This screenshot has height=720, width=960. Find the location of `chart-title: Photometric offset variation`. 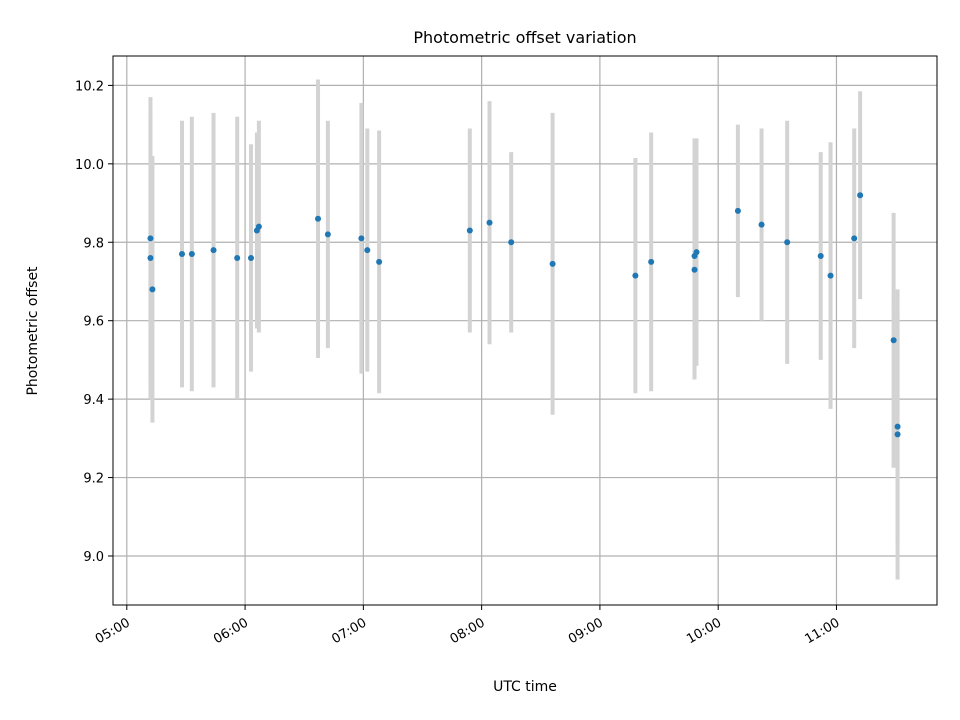

chart-title: Photometric offset variation is located at coordinates (524, 37).